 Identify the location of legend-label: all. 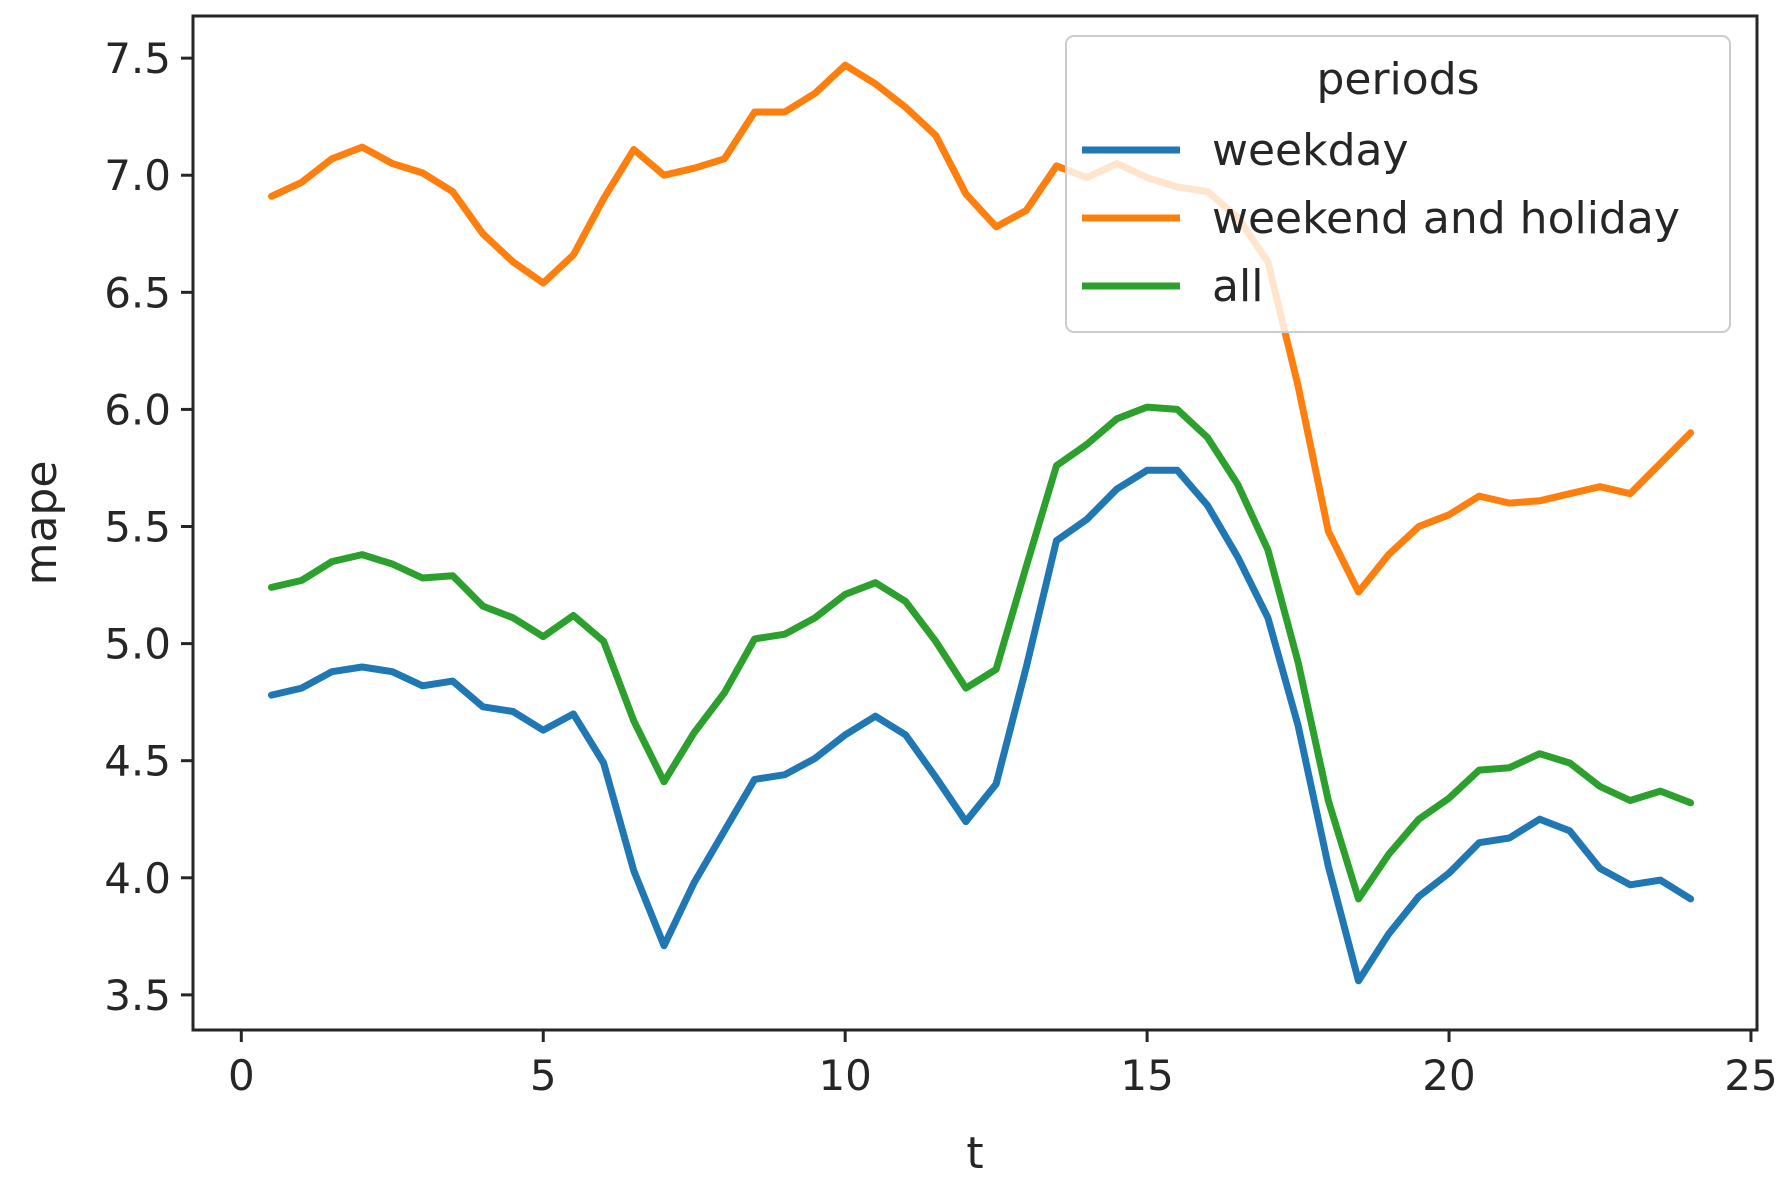
(1237, 286).